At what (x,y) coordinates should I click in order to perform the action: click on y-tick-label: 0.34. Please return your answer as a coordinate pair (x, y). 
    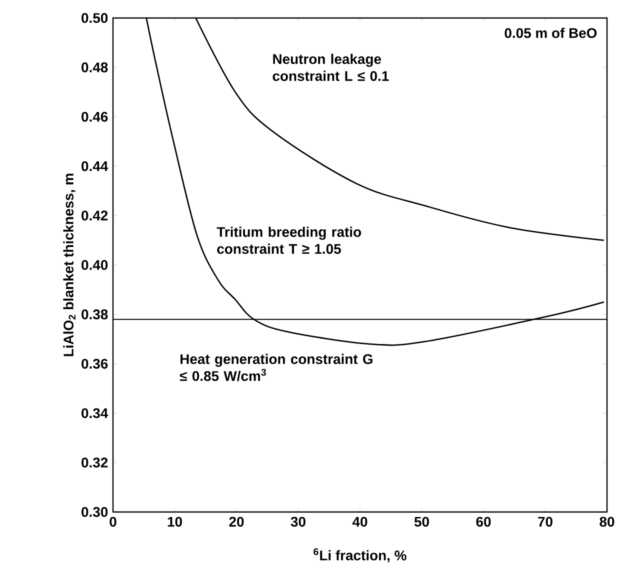
    Looking at the image, I should click on (95, 413).